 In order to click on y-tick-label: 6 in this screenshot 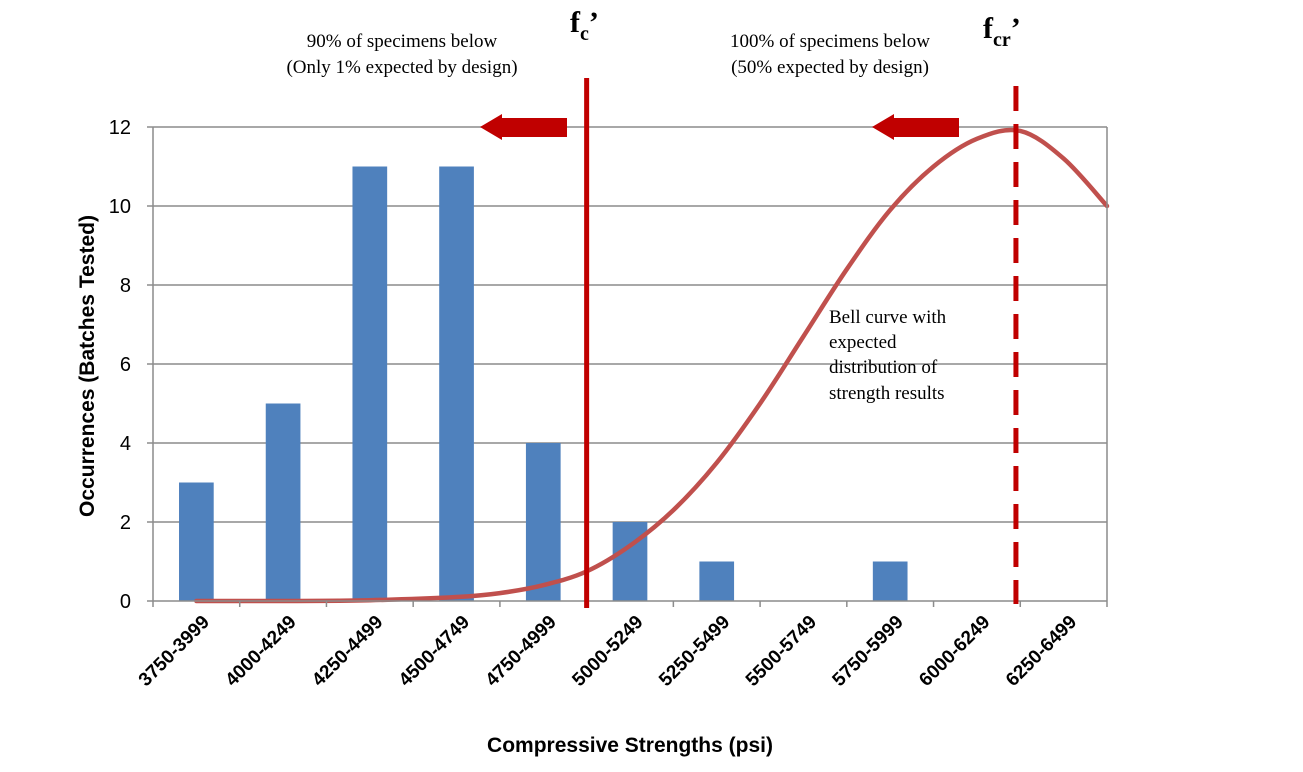, I will do `click(125, 365)`.